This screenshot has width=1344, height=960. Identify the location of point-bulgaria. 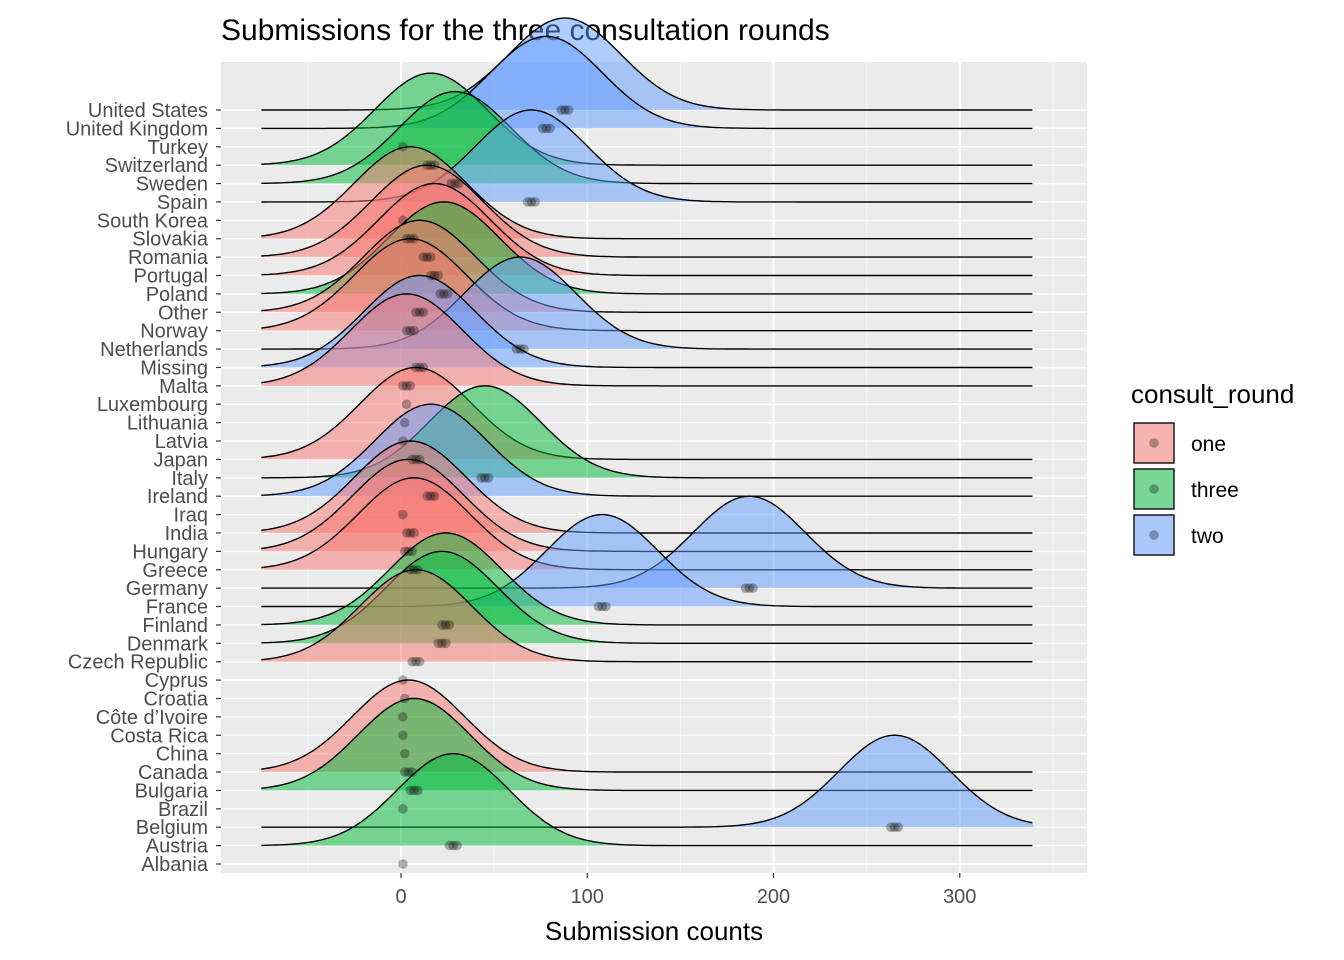
(410, 790).